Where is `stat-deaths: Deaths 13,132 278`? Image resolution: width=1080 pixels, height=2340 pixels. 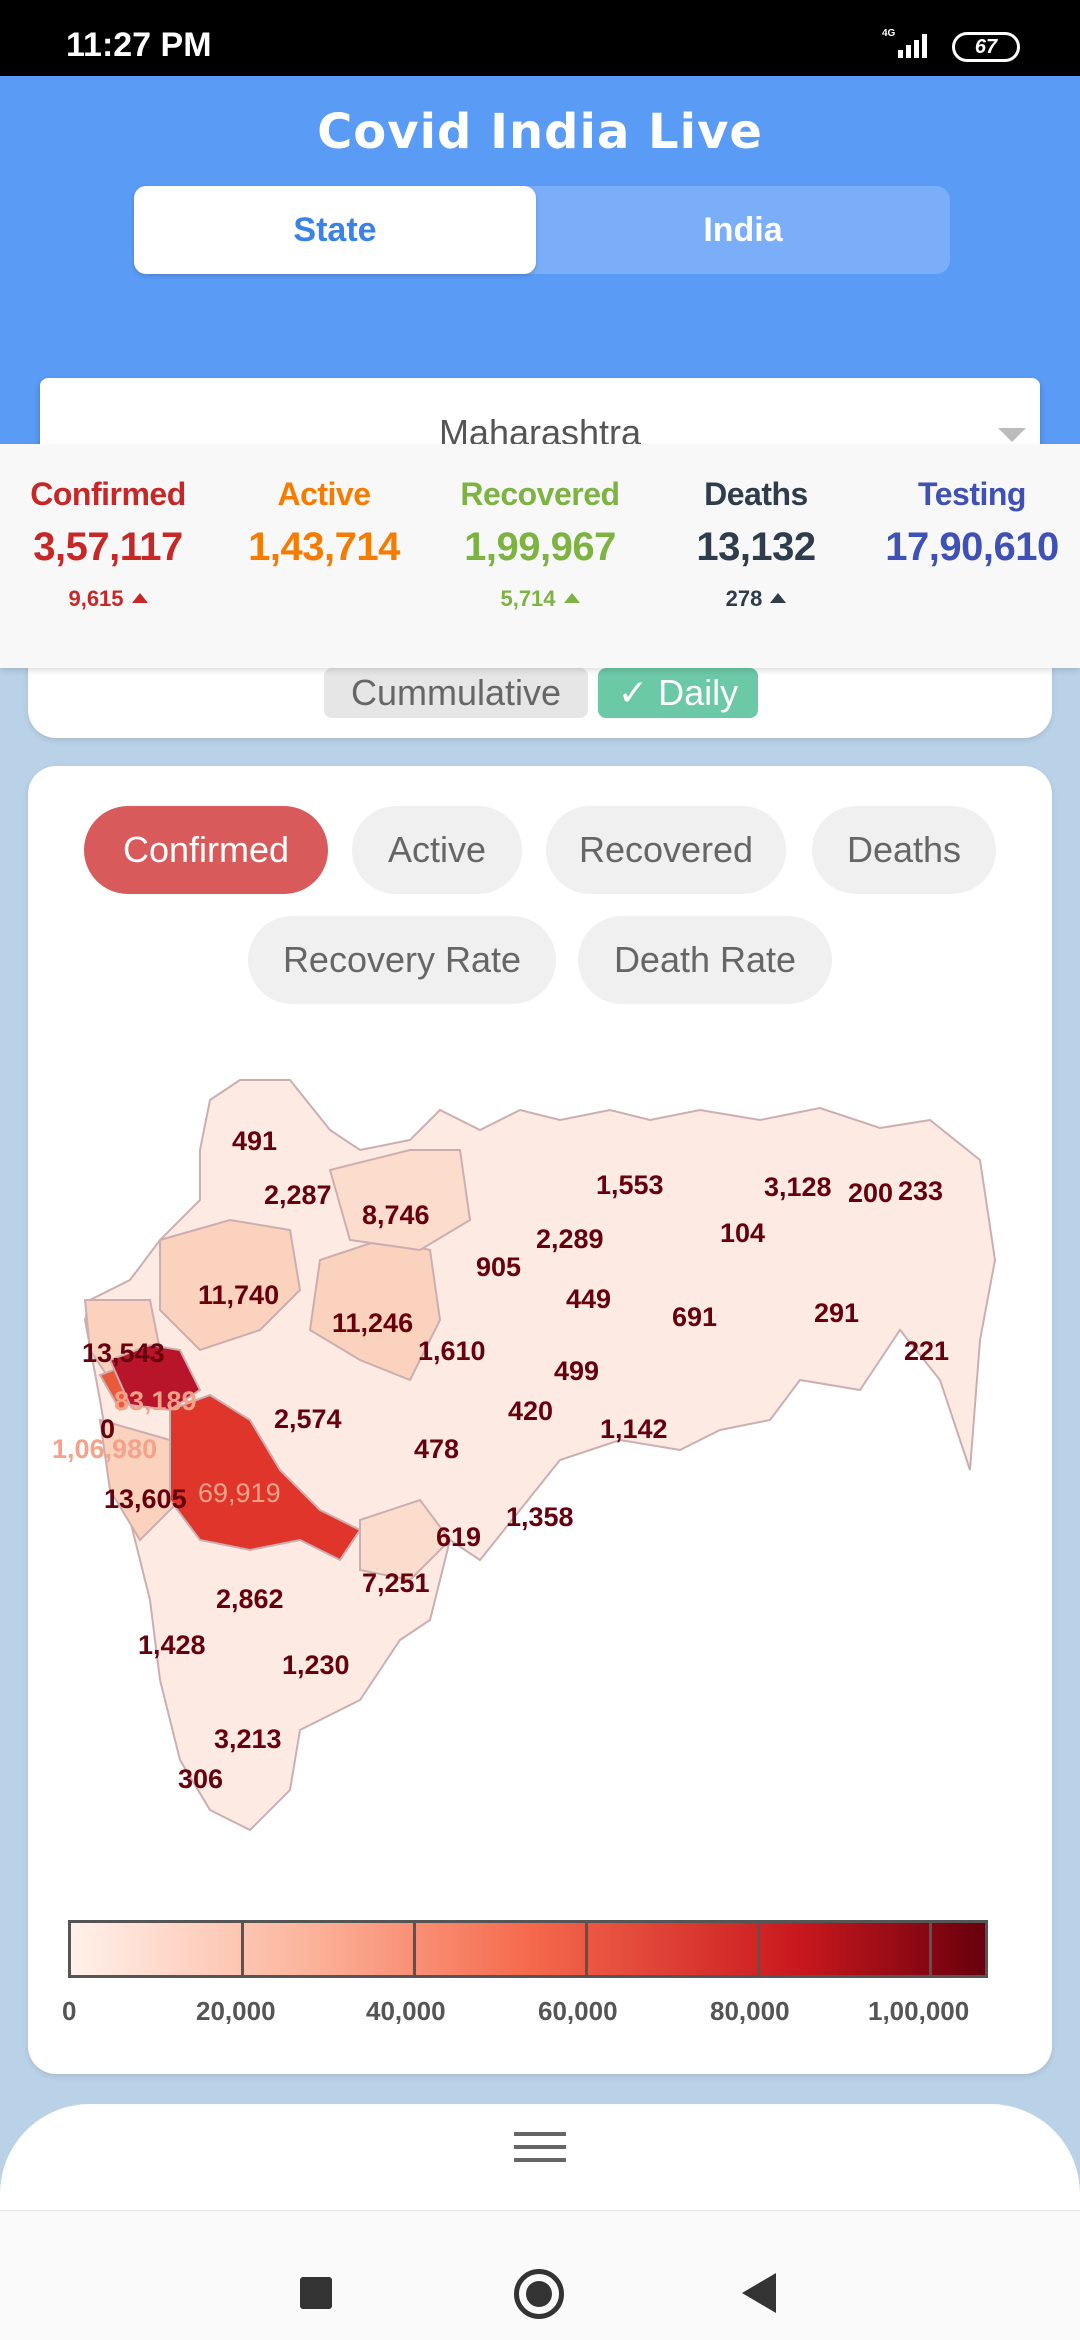 stat-deaths: Deaths 13,132 278 is located at coordinates (756, 544).